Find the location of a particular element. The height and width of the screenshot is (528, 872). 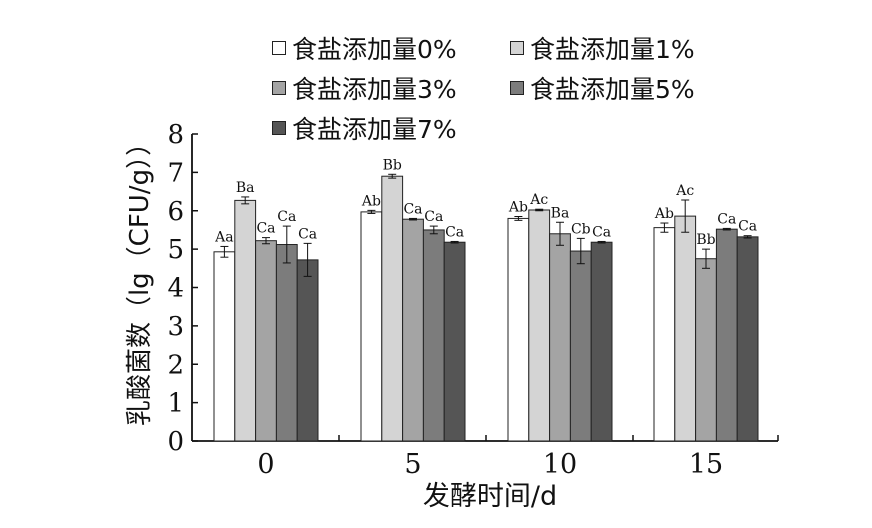

y-tick-label: 2 is located at coordinates (175, 365).